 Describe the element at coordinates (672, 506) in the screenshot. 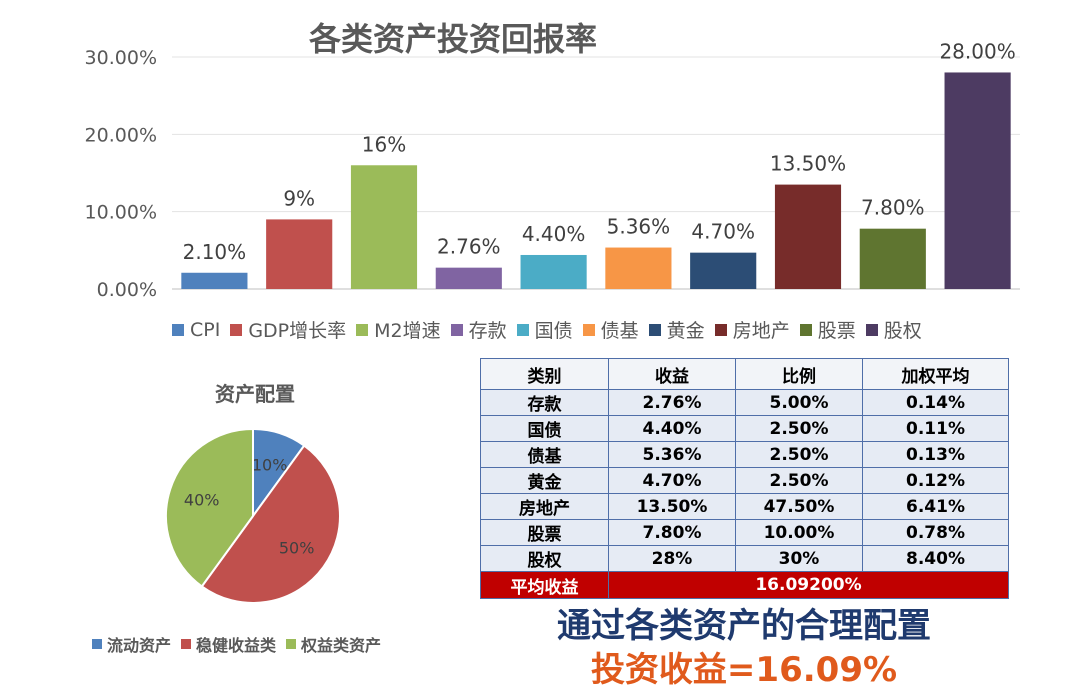

I see `table-cell: 13.50%` at that location.